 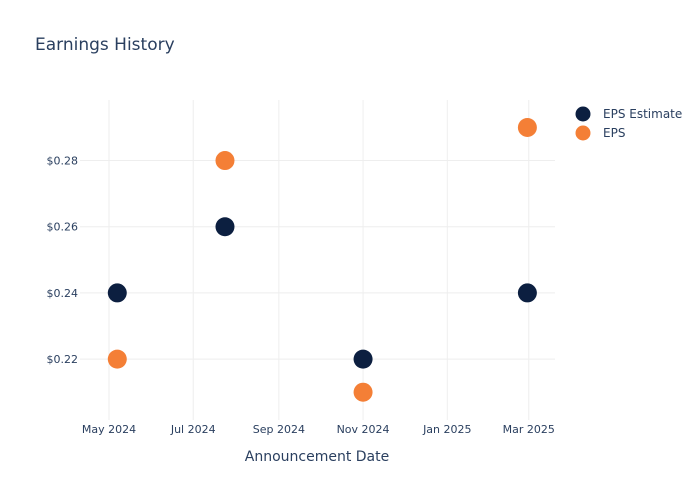 I want to click on y-axis-ticks: $0.22 $0.24 $0.26 $0.28, so click(x=63, y=261).